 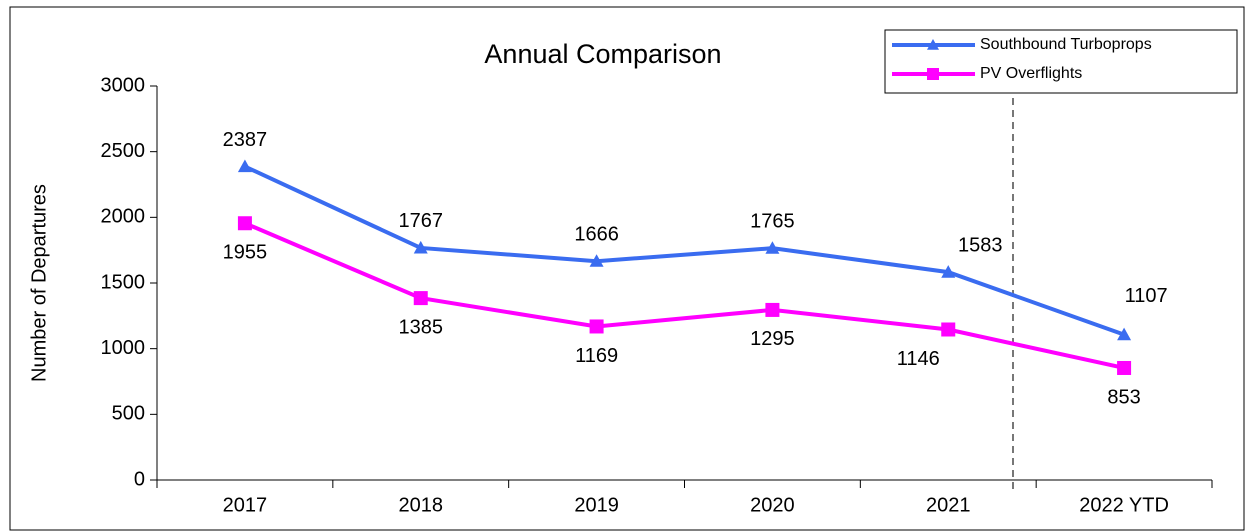 I want to click on data-label: 1107, so click(x=1146, y=296).